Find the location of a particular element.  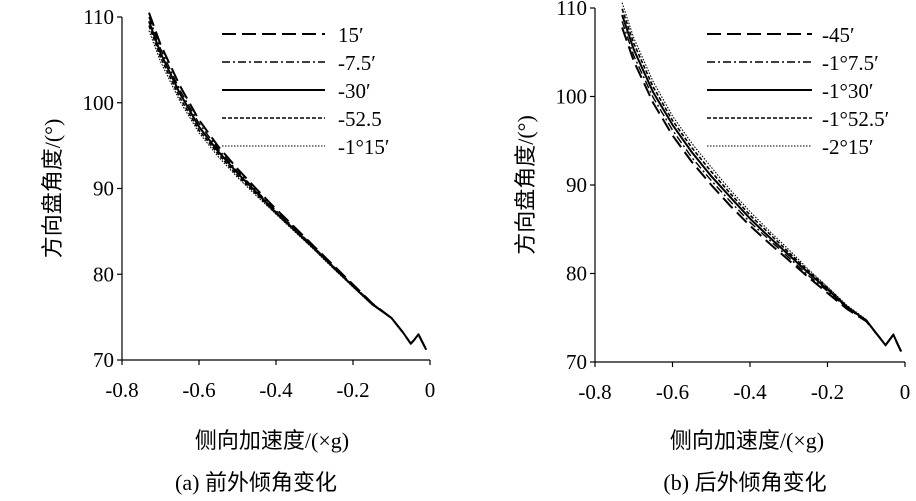

legend-label-3: -30′ is located at coordinates (354, 91).